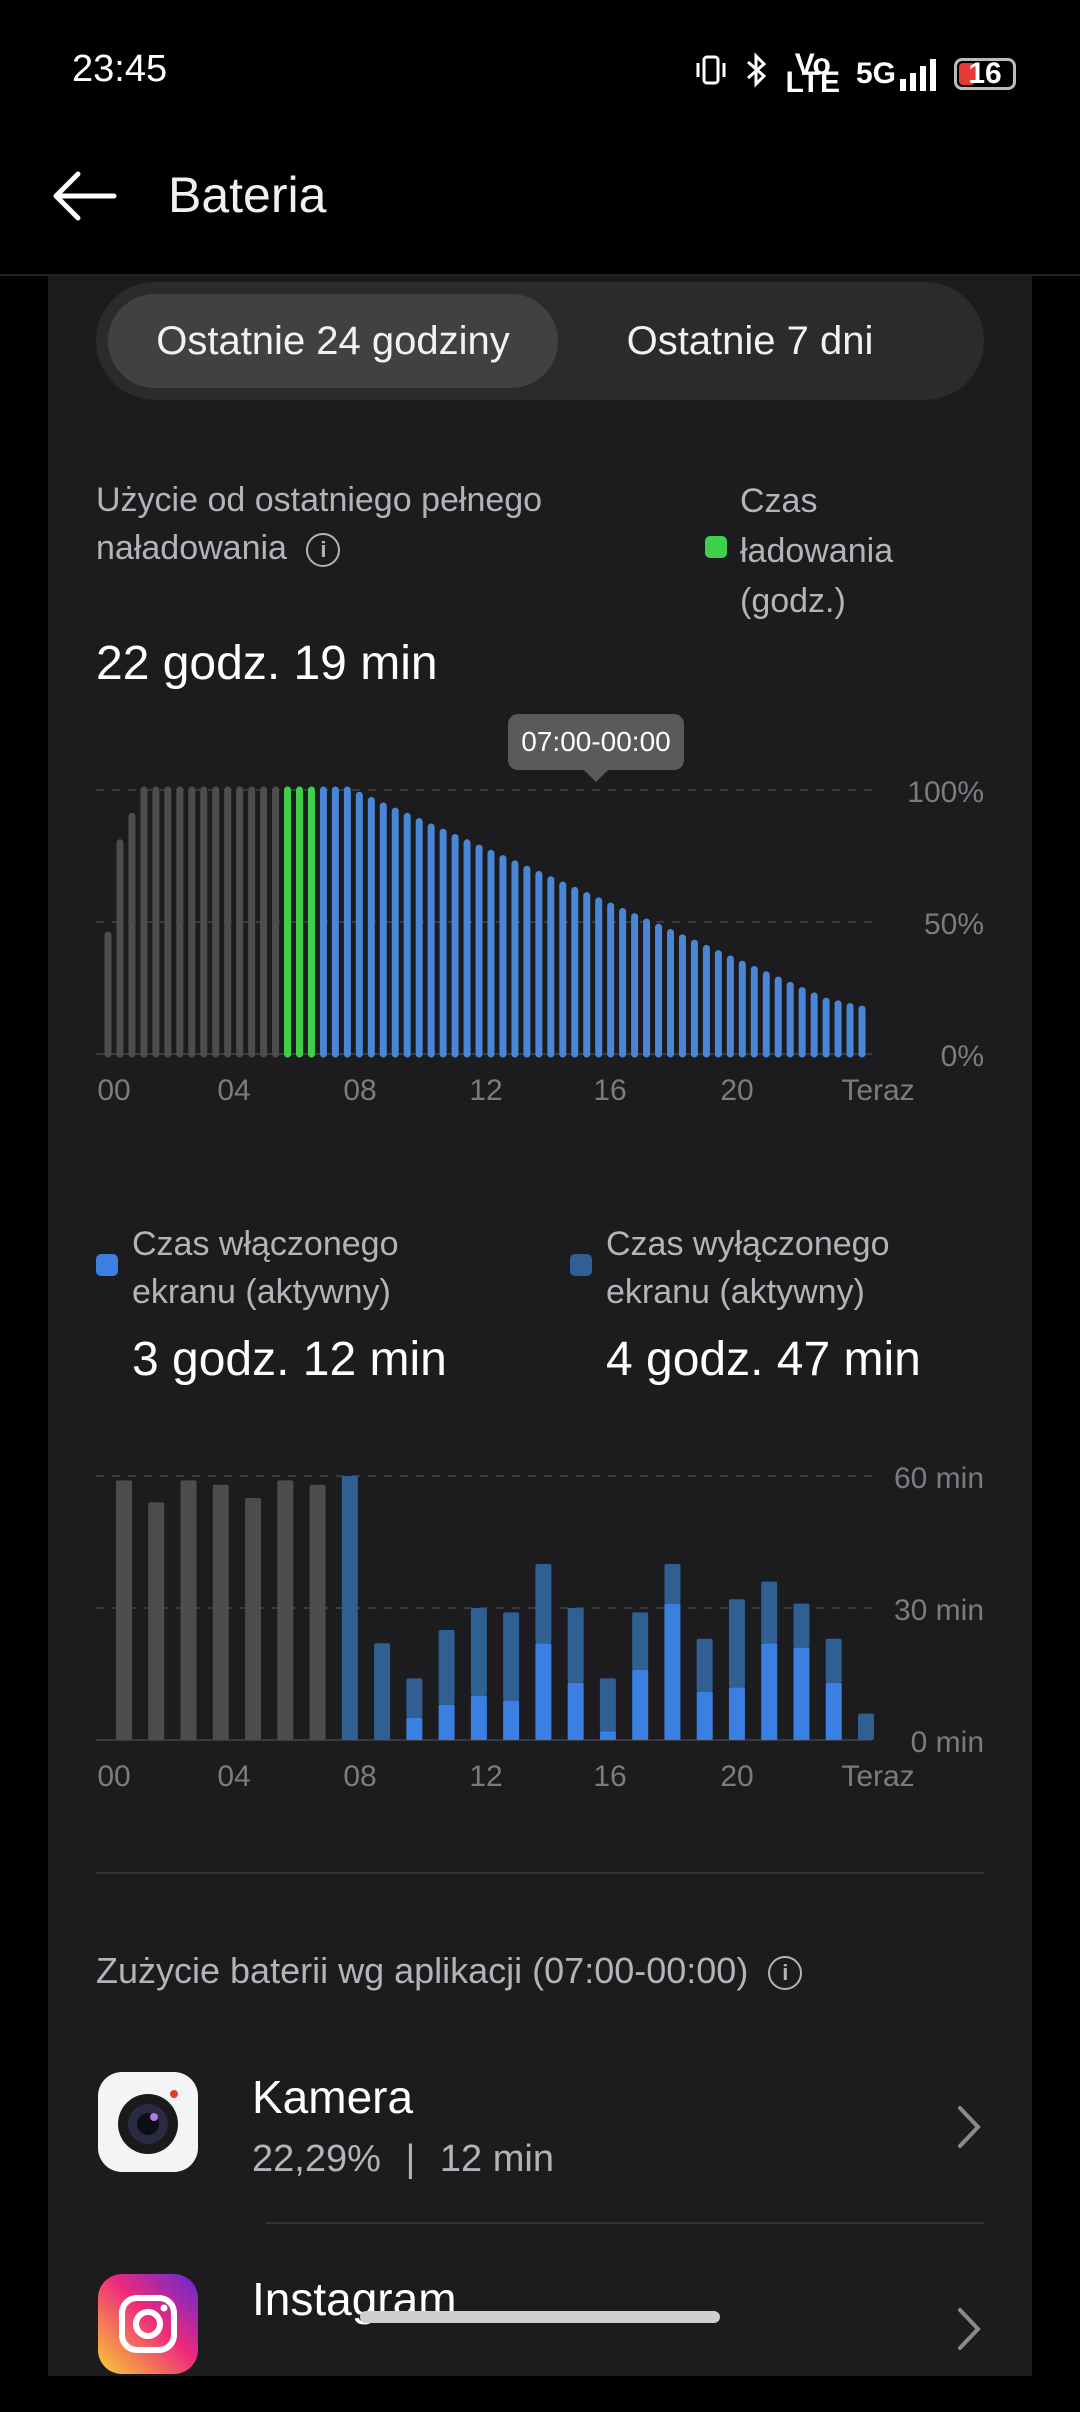 The height and width of the screenshot is (2412, 1080). Describe the element at coordinates (265, 1268) in the screenshot. I see `screen-on-label: Czas włączonego ekranu (aktywny)` at that location.